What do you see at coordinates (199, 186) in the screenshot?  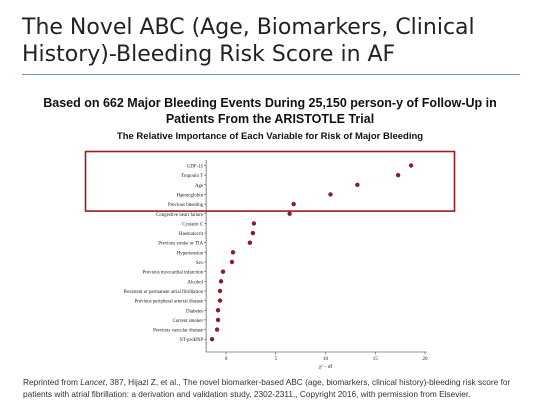 I see `category-label: Age` at bounding box center [199, 186].